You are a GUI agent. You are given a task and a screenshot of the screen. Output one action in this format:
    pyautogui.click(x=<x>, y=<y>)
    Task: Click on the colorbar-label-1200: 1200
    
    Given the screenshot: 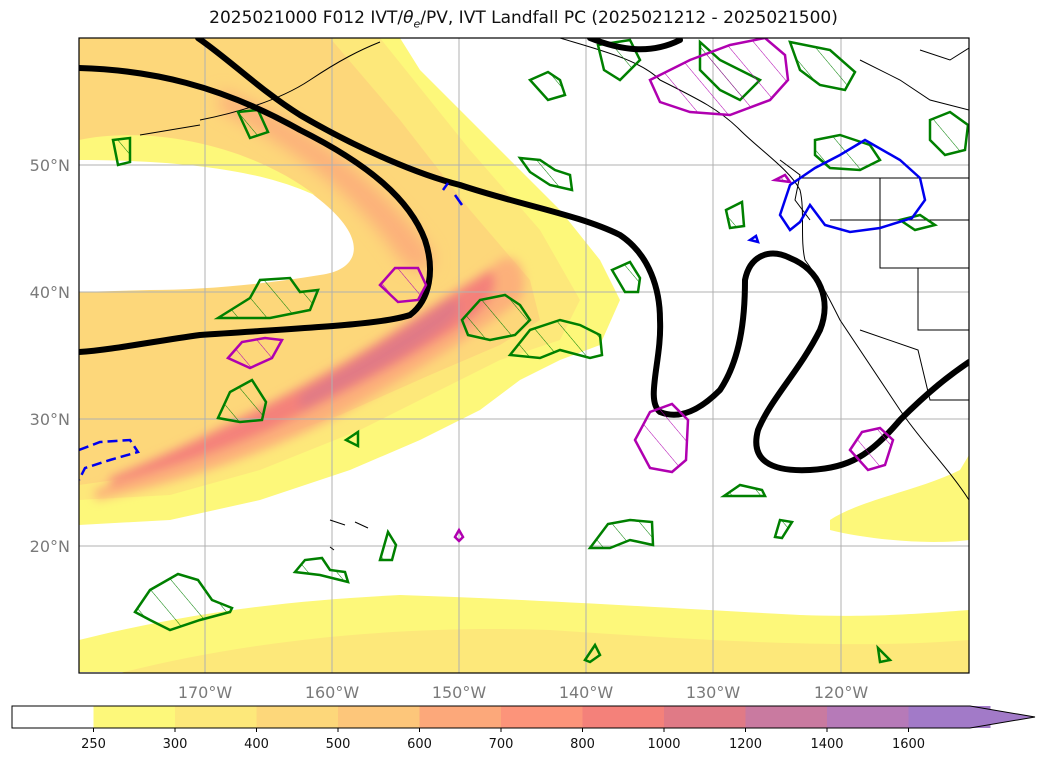 What is the action you would take?
    pyautogui.click(x=745, y=744)
    